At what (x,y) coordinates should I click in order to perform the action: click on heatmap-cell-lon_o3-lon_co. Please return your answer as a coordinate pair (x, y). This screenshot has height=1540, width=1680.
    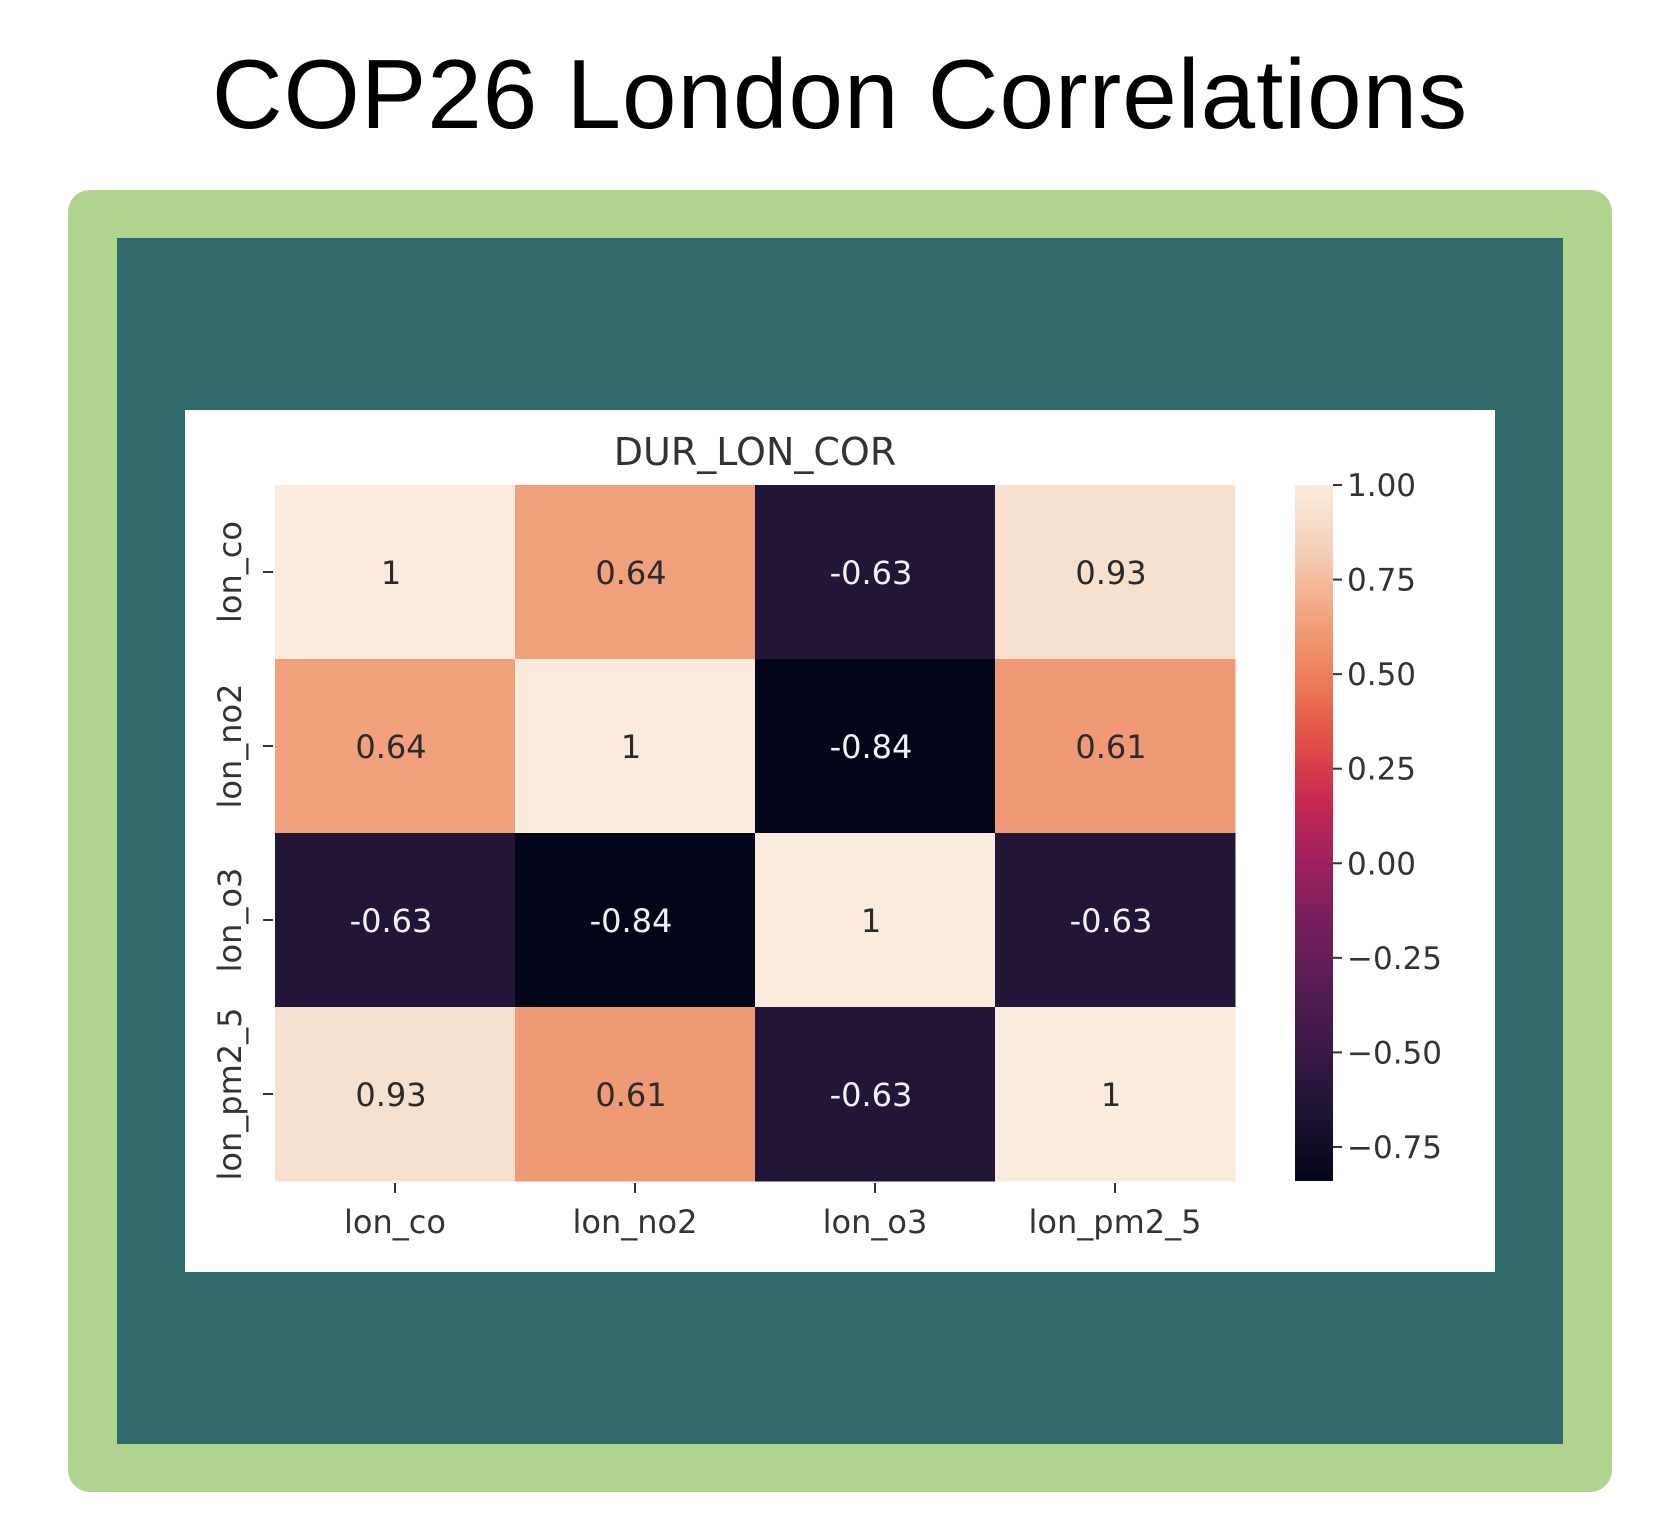
    Looking at the image, I should click on (395, 920).